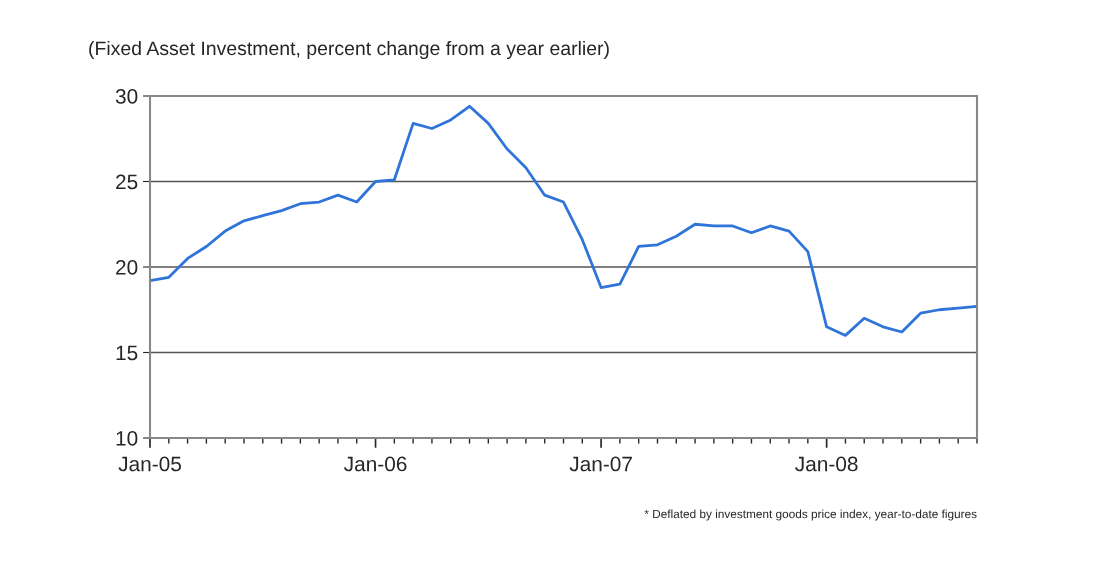 This screenshot has height=581, width=1101. I want to click on y-tick-label: 20, so click(127, 267).